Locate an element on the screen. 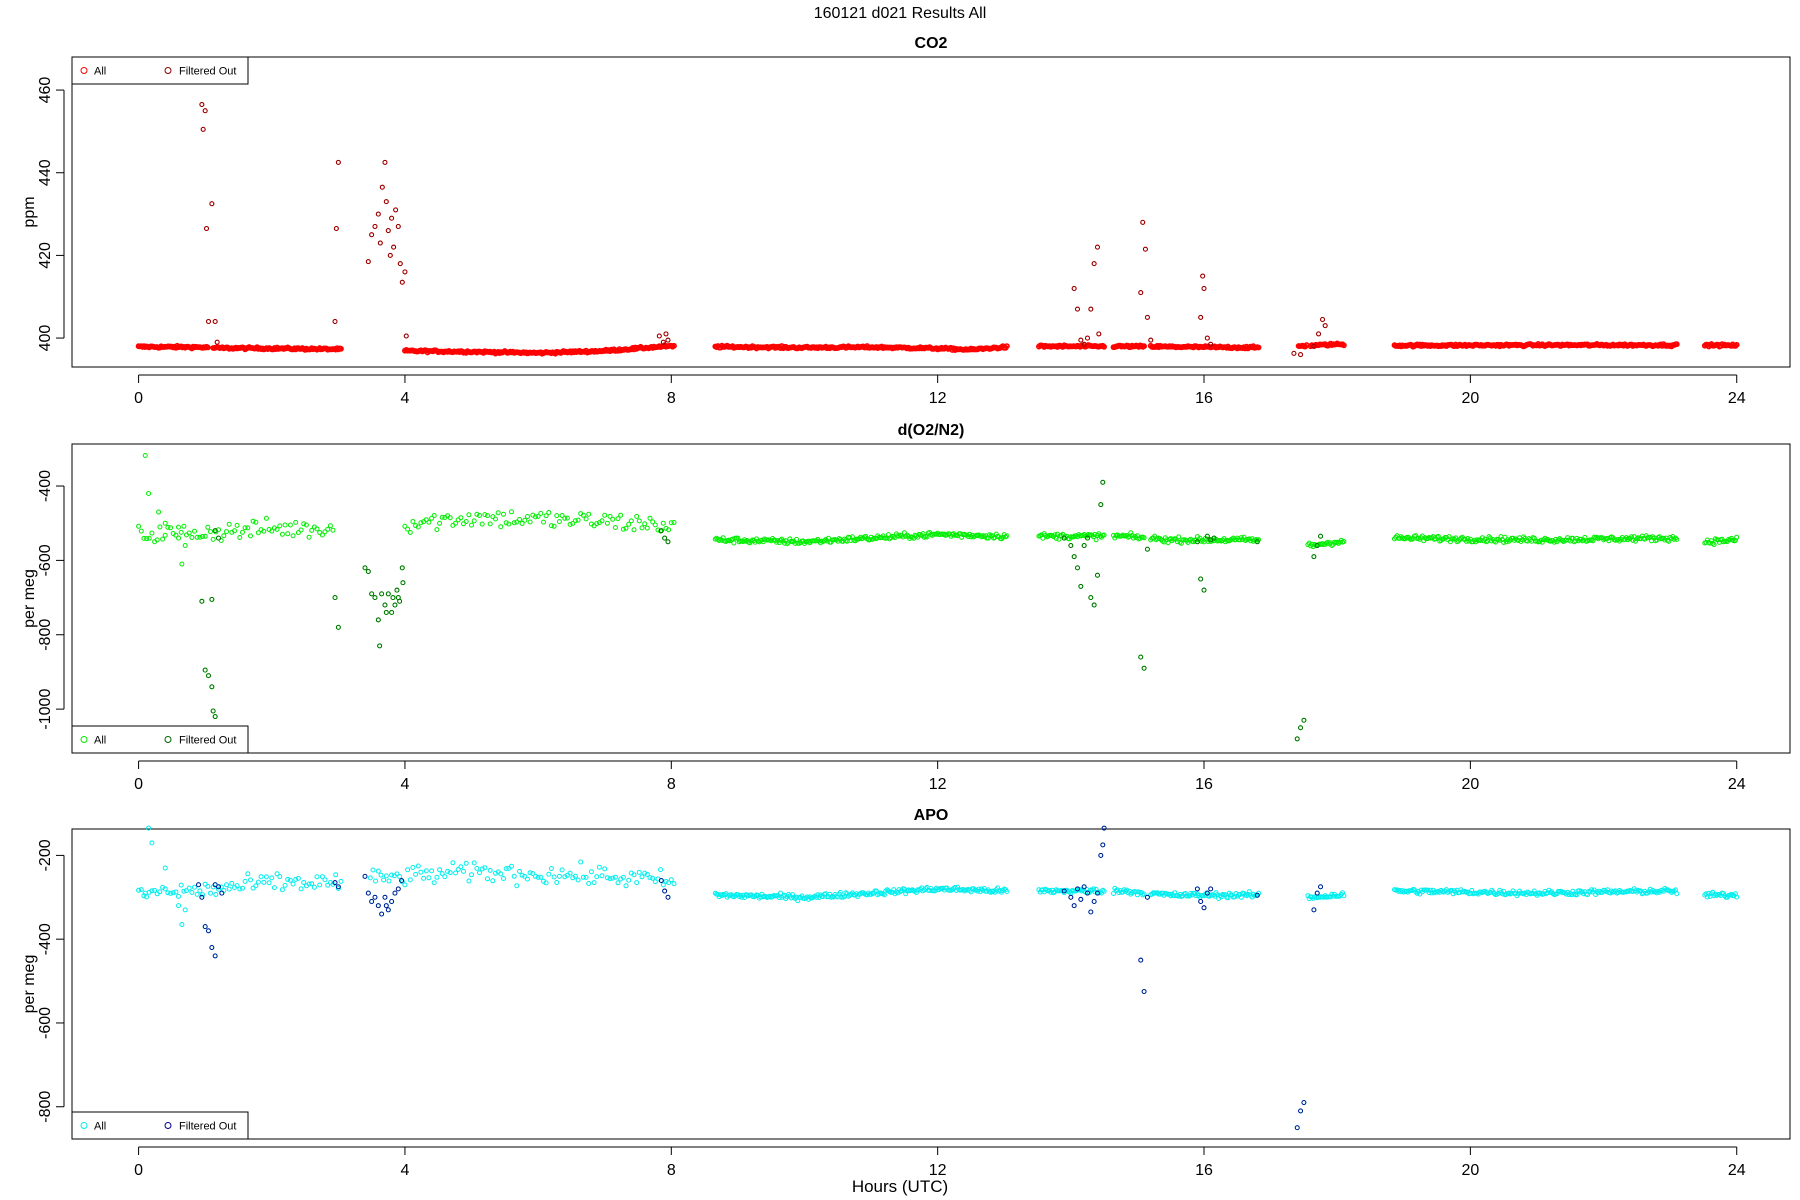 The image size is (1800, 1200). x-tick-label: 8 is located at coordinates (671, 784).